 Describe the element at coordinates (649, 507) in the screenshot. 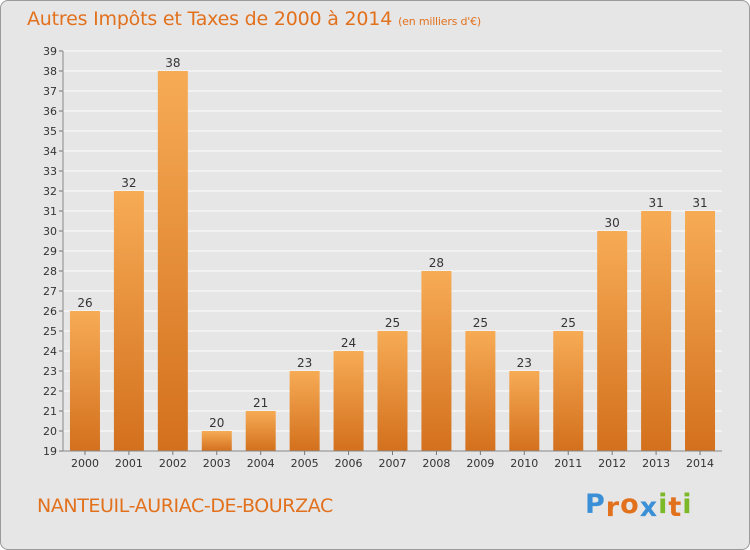

I see `logo-letter: x` at that location.